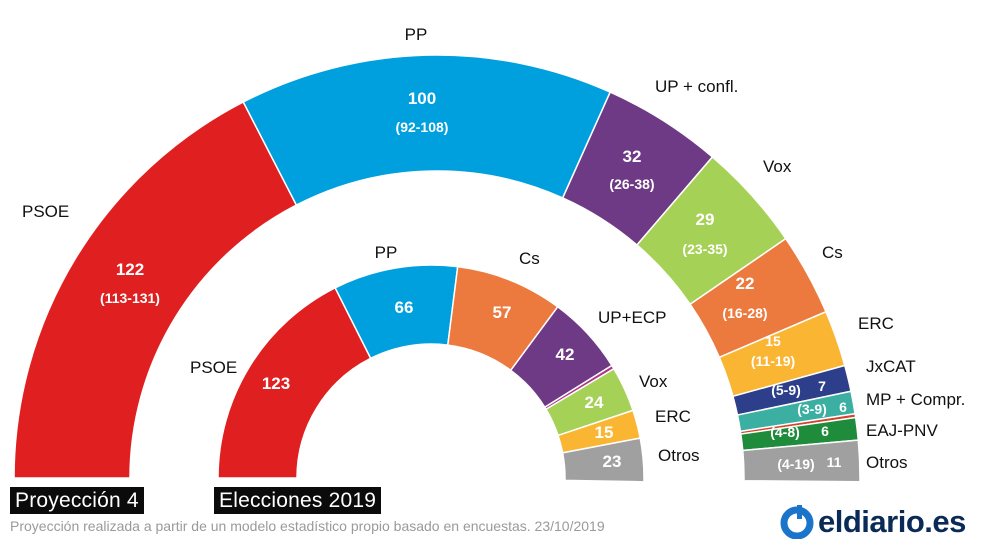  What do you see at coordinates (696, 86) in the screenshot?
I see `party-label-up-confl: UP + confl.` at bounding box center [696, 86].